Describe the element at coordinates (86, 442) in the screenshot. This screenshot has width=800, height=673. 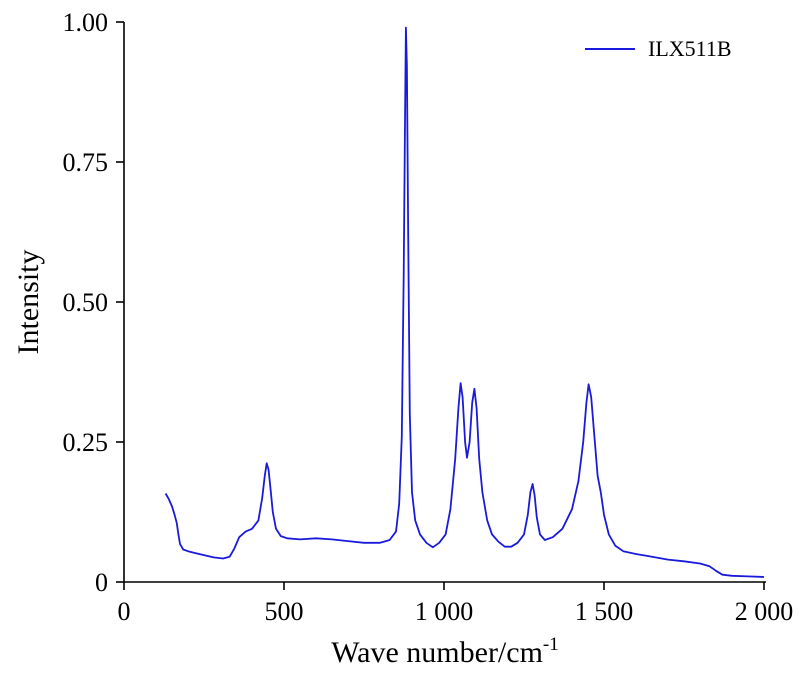
I see `y-tick-label: 0.25` at that location.